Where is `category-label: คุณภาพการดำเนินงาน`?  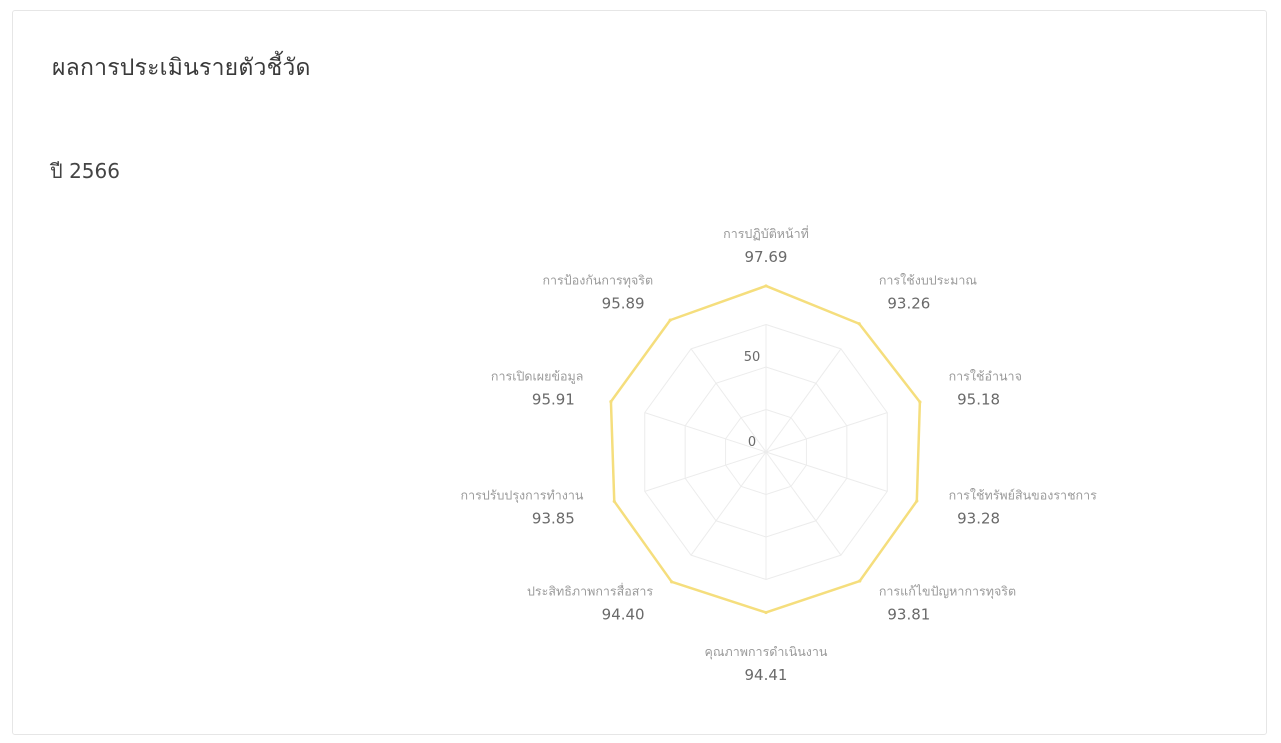
category-label: คุณภาพการดำเนินงาน is located at coordinates (766, 652).